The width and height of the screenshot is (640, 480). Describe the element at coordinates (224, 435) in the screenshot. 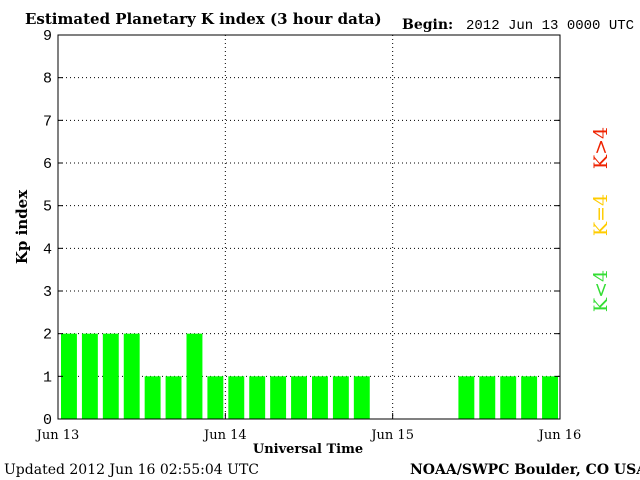

I see `x-tick-label: Jun 14` at that location.